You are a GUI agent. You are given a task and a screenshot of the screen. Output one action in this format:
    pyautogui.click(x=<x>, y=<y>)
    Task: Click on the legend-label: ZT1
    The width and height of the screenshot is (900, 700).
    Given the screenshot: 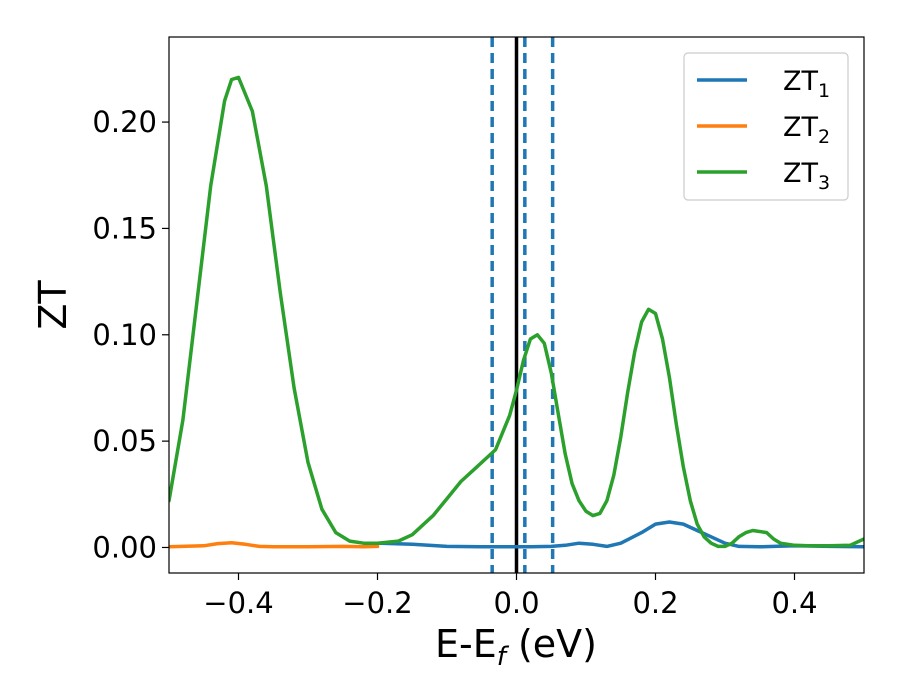 What is the action you would take?
    pyautogui.click(x=806, y=84)
    